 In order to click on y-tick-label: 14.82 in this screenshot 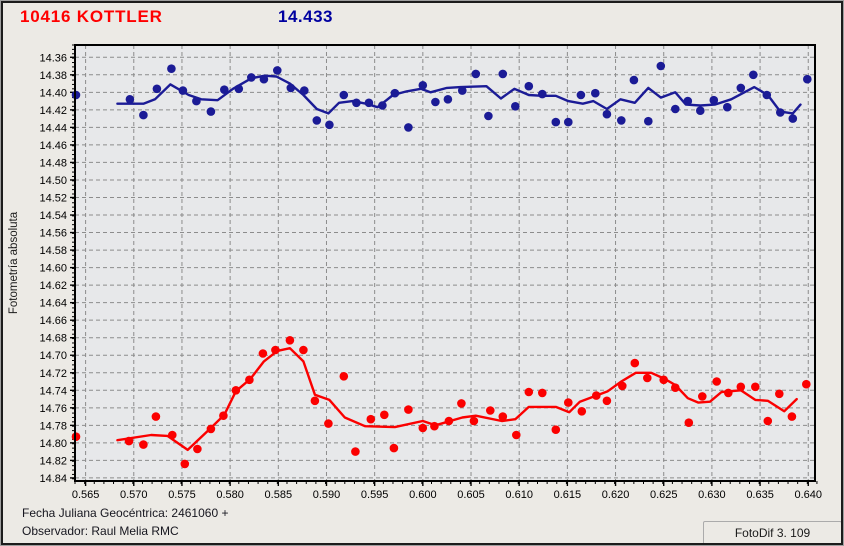, I will do `click(53, 461)`.